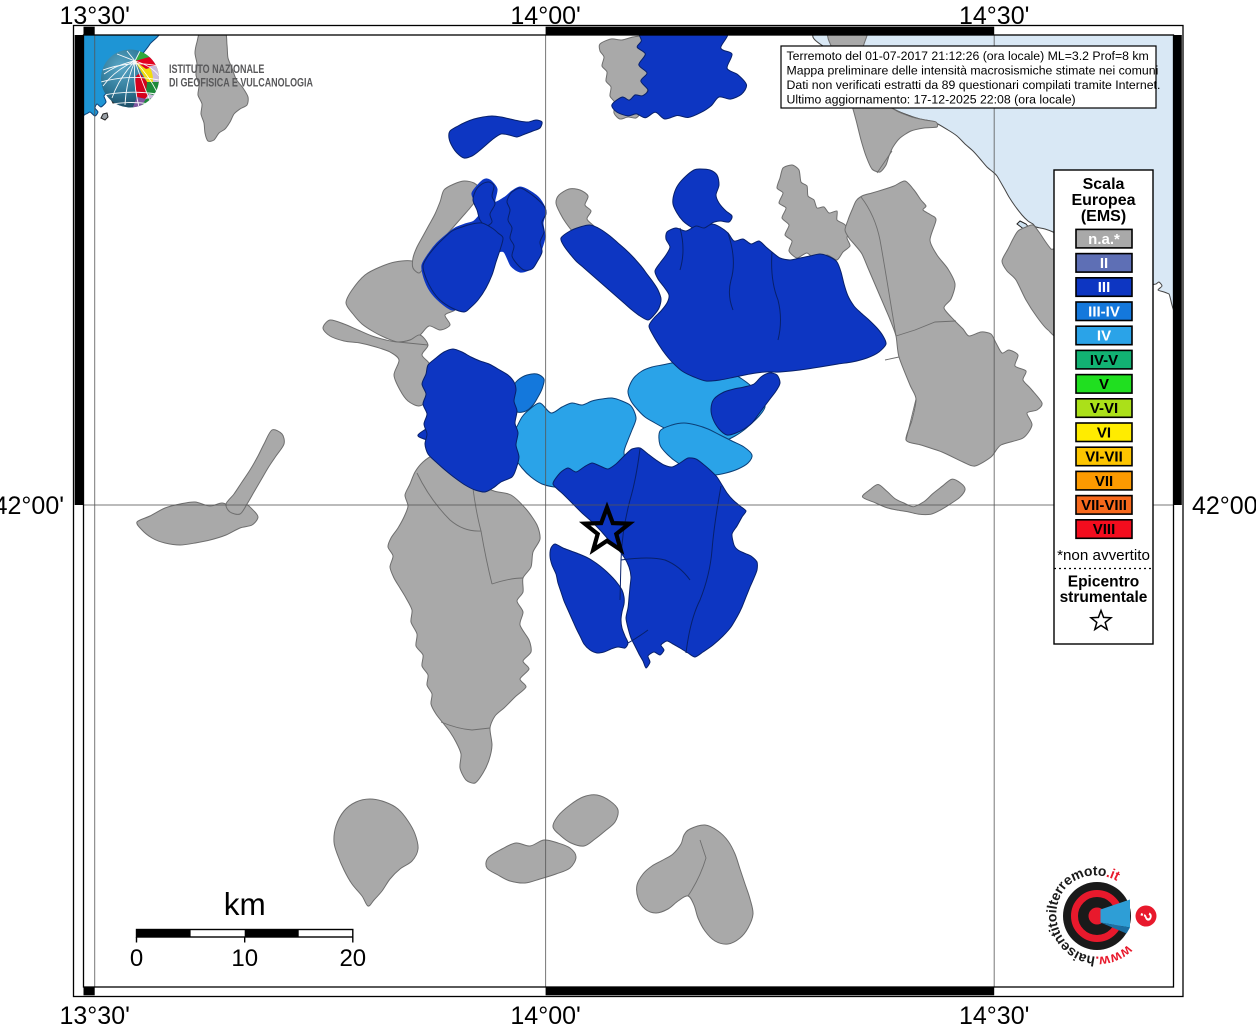  What do you see at coordinates (1104, 408) in the screenshot?
I see `svg-text: V-VI` at bounding box center [1104, 408].